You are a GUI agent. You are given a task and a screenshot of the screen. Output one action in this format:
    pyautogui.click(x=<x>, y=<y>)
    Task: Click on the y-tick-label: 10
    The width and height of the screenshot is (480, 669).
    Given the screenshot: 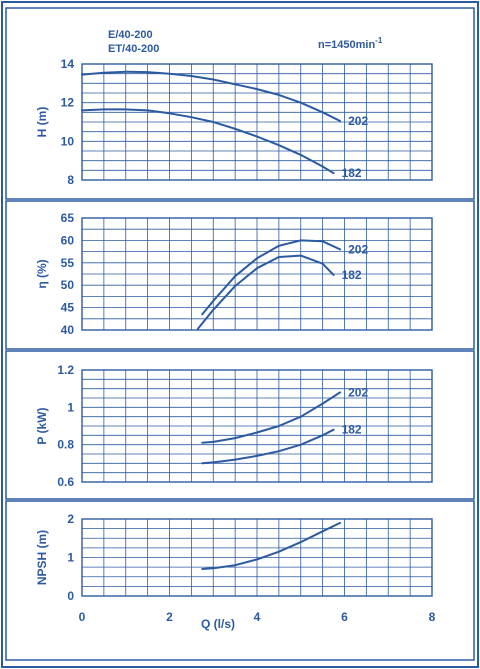 What is the action you would take?
    pyautogui.click(x=68, y=141)
    